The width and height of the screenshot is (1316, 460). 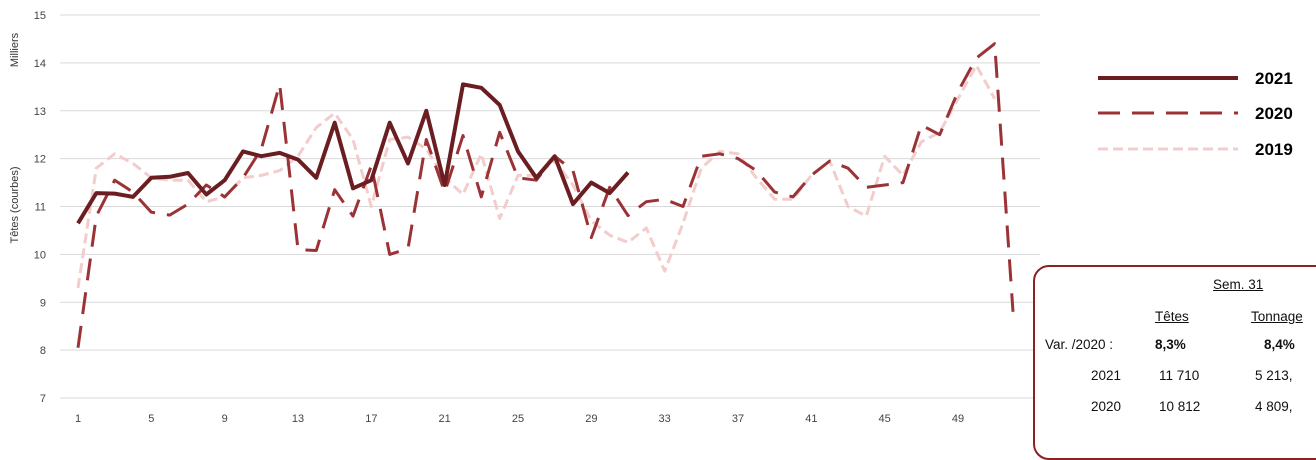 I want to click on y-tick-label: 11, so click(x=40, y=208).